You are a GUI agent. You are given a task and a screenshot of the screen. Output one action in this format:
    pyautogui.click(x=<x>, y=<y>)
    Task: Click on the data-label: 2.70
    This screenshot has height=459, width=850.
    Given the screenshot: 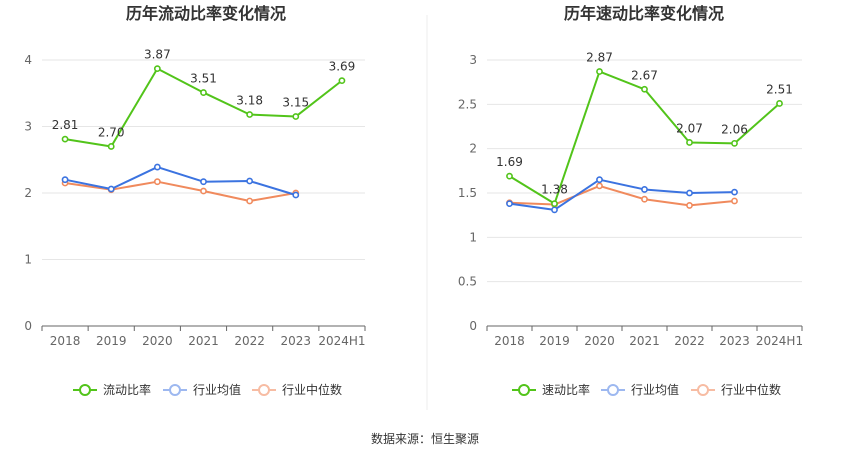 What is the action you would take?
    pyautogui.click(x=111, y=132)
    